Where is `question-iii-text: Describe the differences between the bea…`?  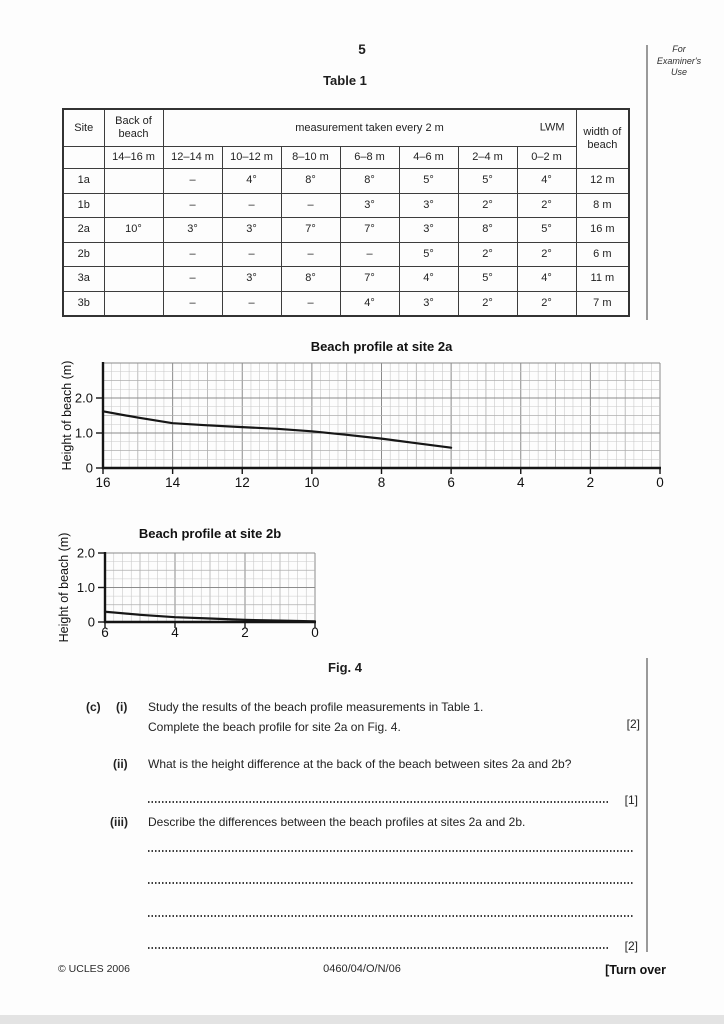
question-iii-text: Describe the differences between the bea… is located at coordinates (337, 822).